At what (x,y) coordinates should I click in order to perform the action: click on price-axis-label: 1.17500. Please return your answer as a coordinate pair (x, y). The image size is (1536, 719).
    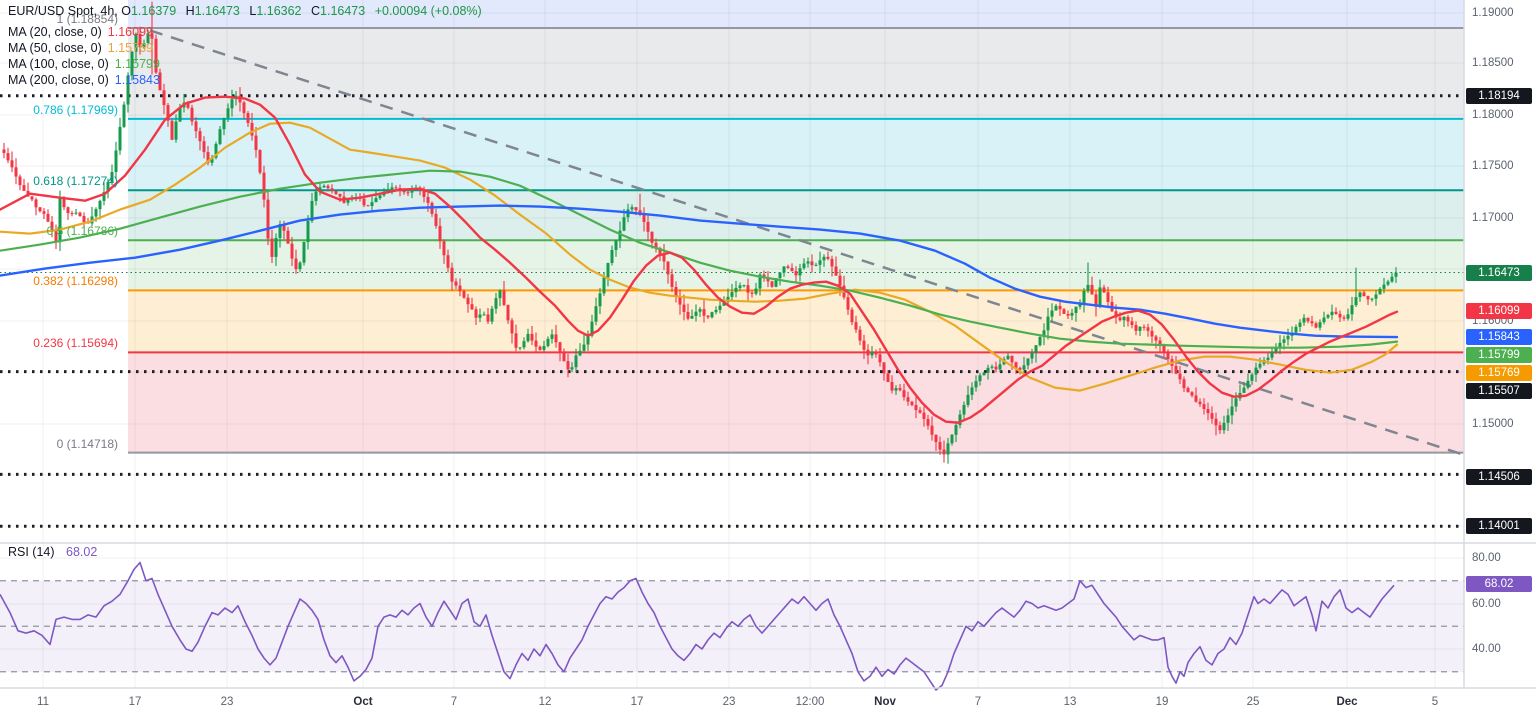
    Looking at the image, I should click on (1493, 166).